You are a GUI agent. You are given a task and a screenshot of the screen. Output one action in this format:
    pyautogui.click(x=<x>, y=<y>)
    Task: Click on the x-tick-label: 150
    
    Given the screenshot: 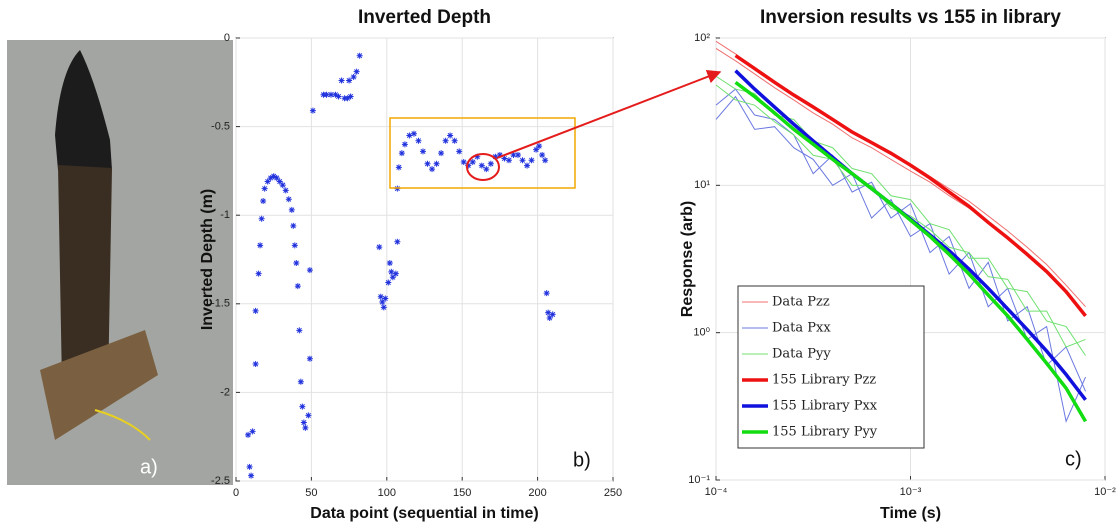 What is the action you would take?
    pyautogui.click(x=462, y=493)
    